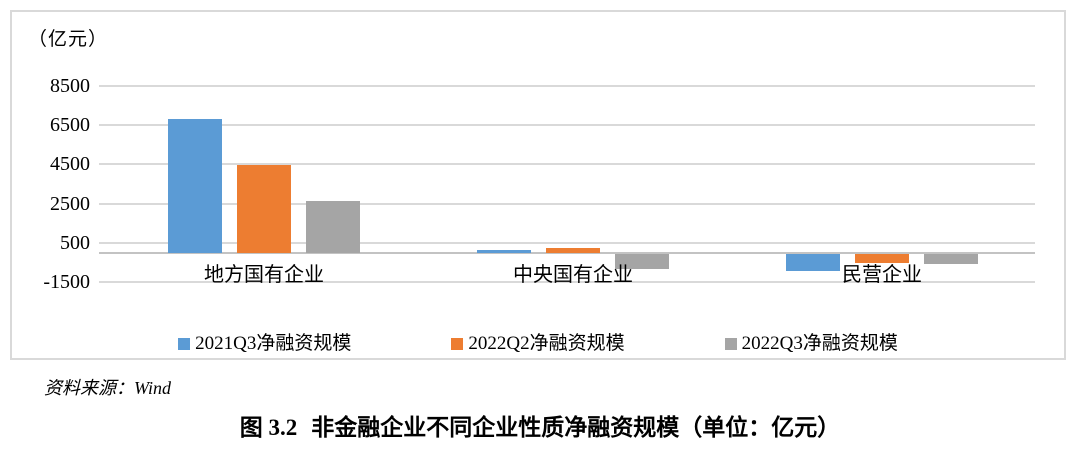 This screenshot has height=450, width=1080. Describe the element at coordinates (268, 427) in the screenshot. I see `figure-number: 图 3.2` at that location.